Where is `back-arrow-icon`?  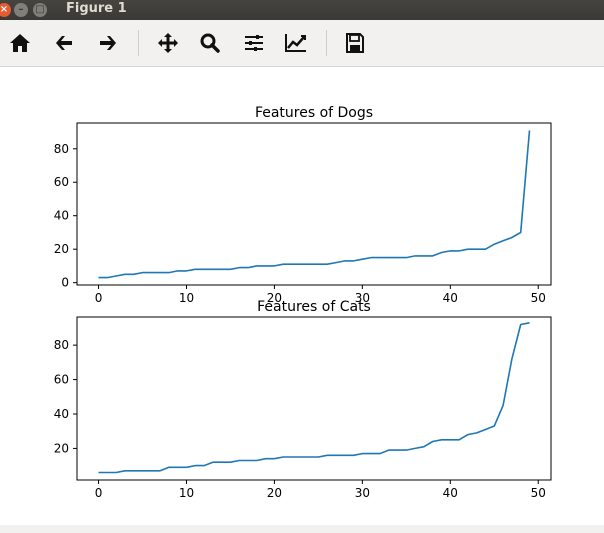
back-arrow-icon is located at coordinates (64, 43).